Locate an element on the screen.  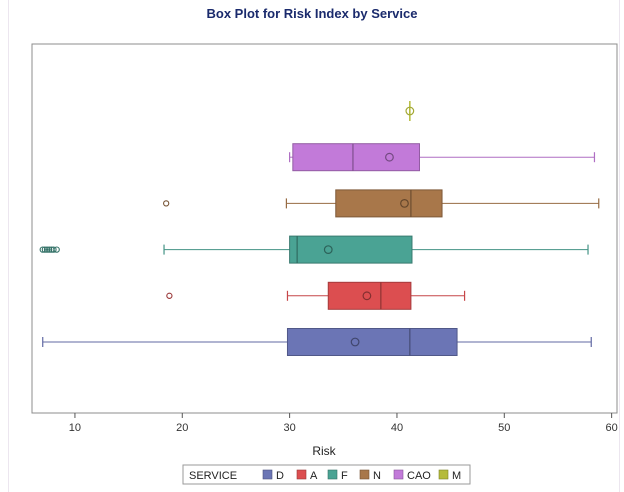
legend-item-a: A is located at coordinates (307, 475).